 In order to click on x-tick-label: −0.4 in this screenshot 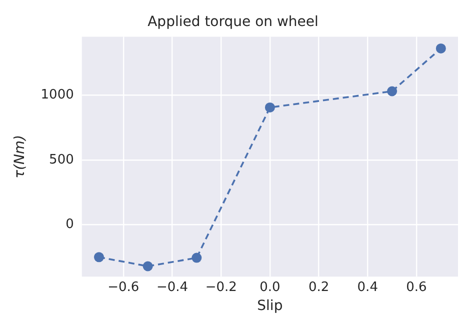, I will do `click(172, 287)`.